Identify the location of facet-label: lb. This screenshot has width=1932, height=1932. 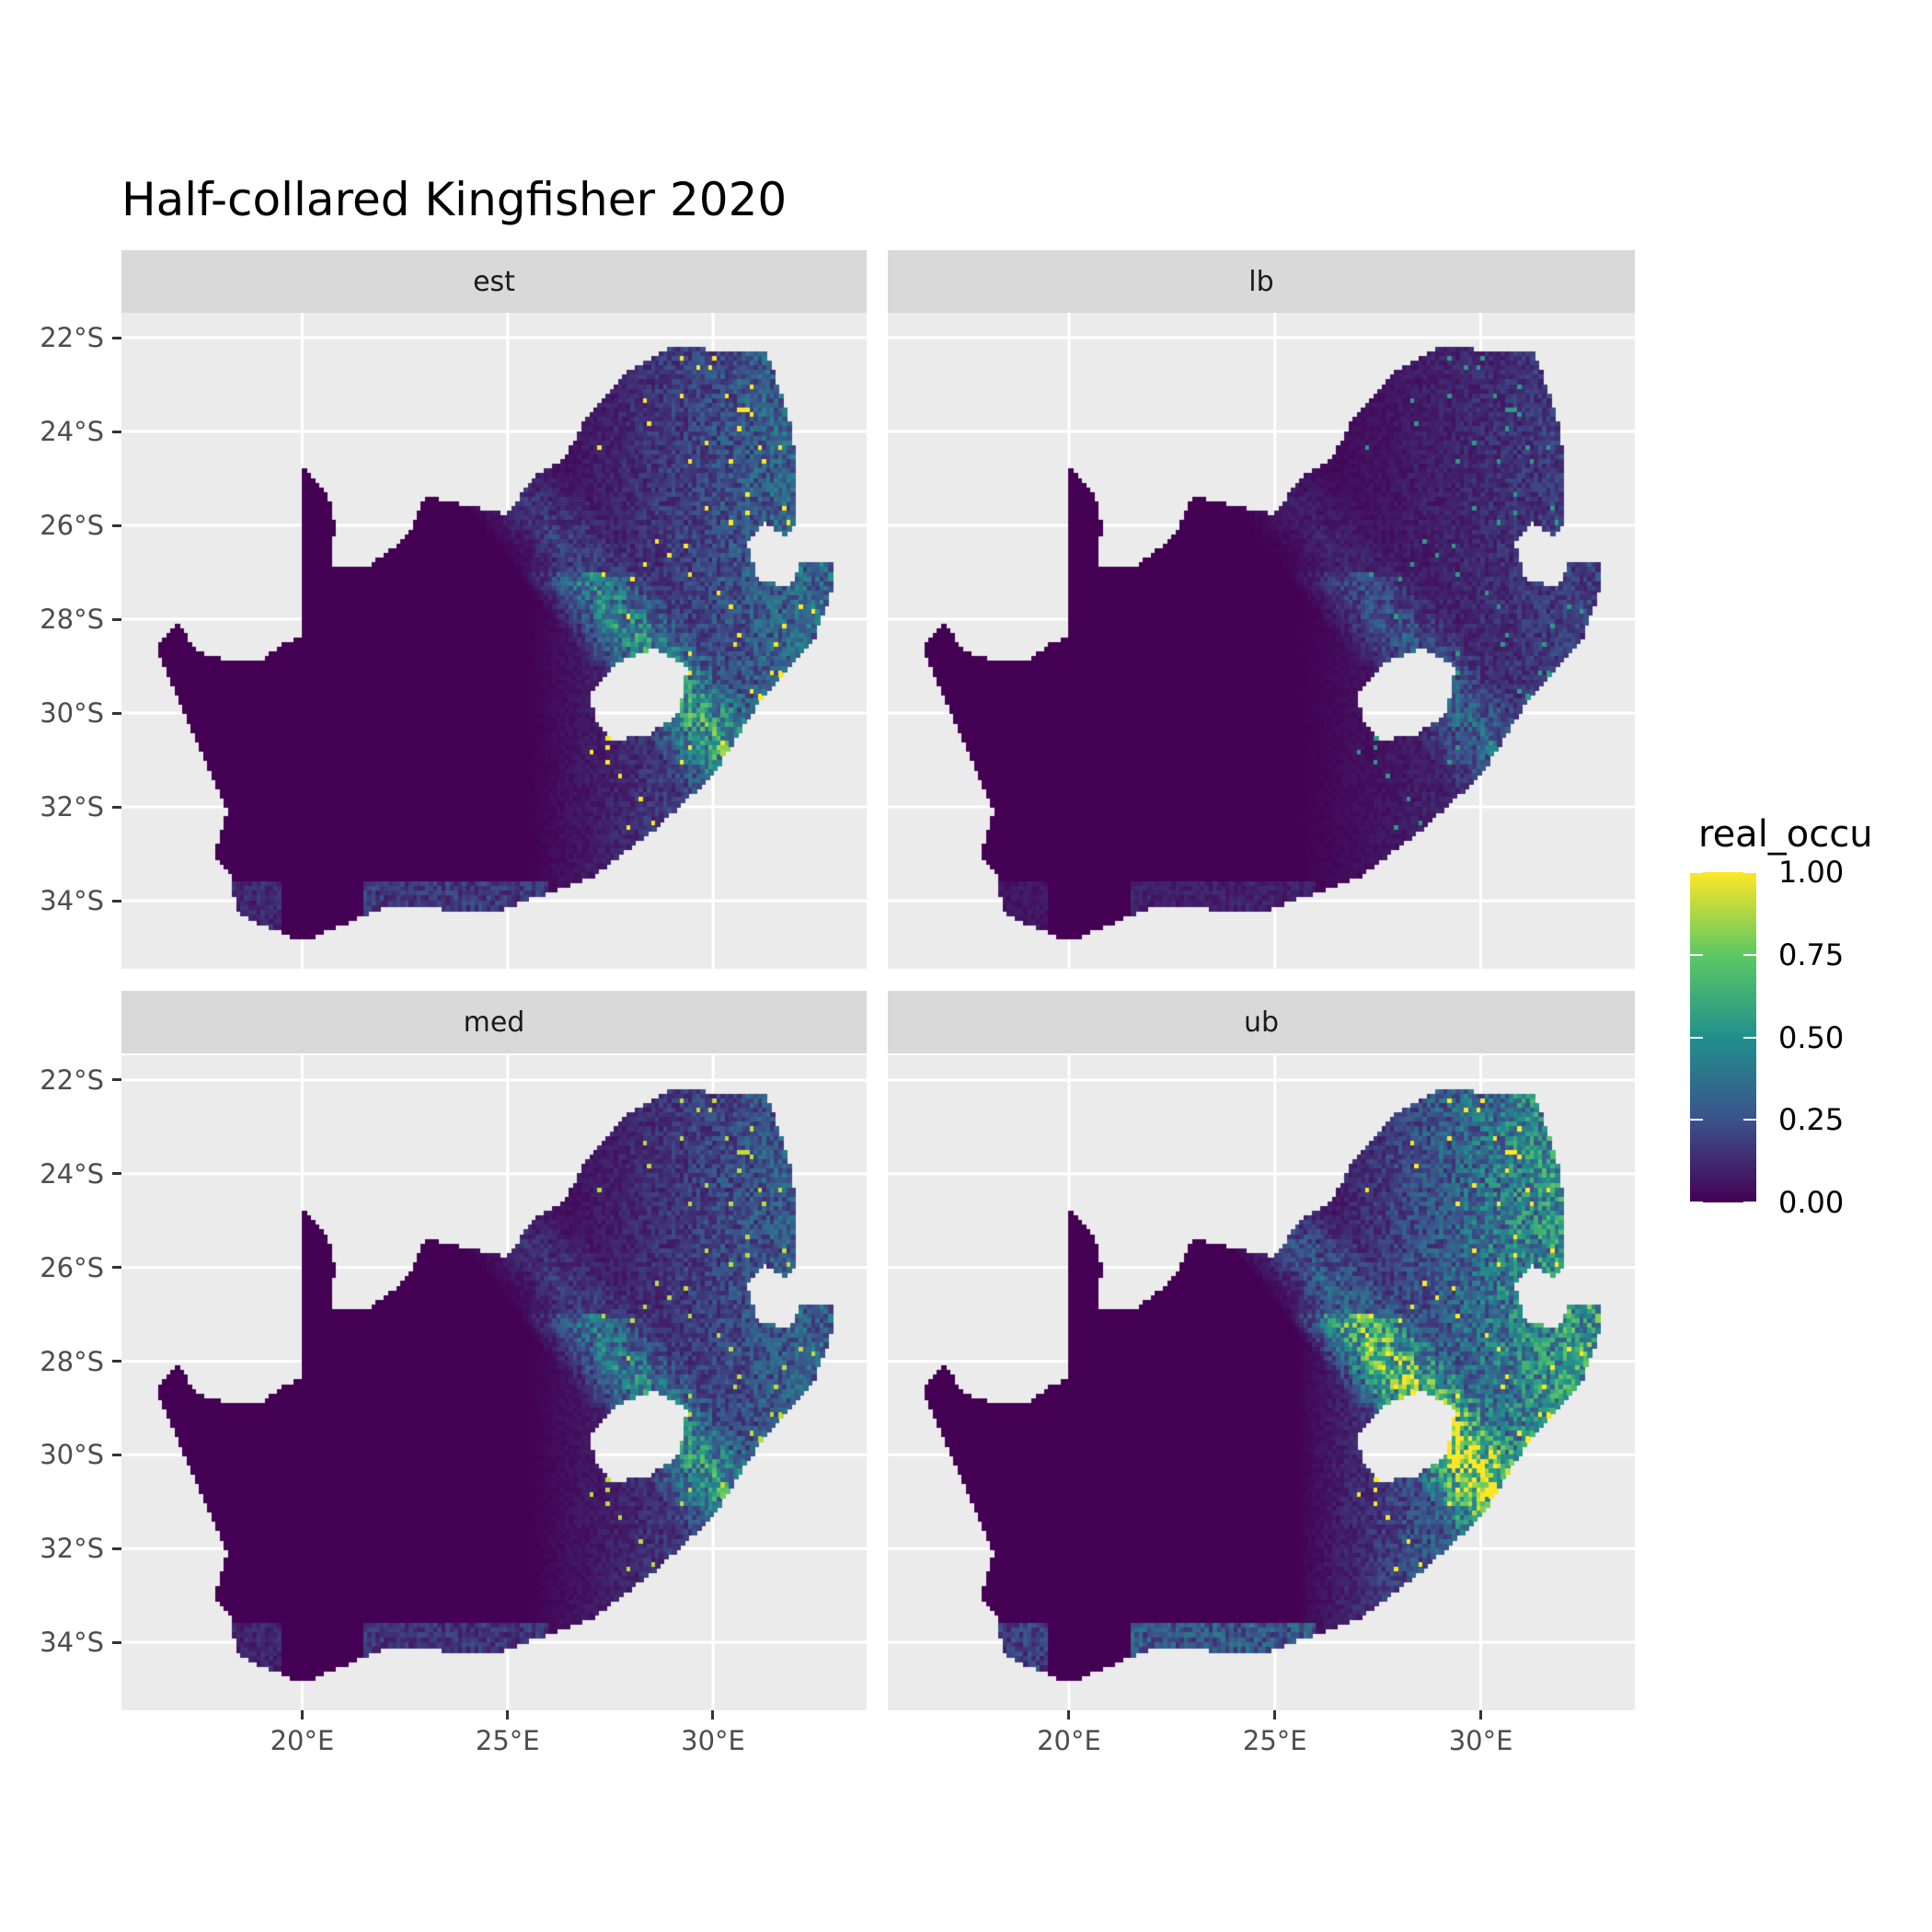
(1261, 281).